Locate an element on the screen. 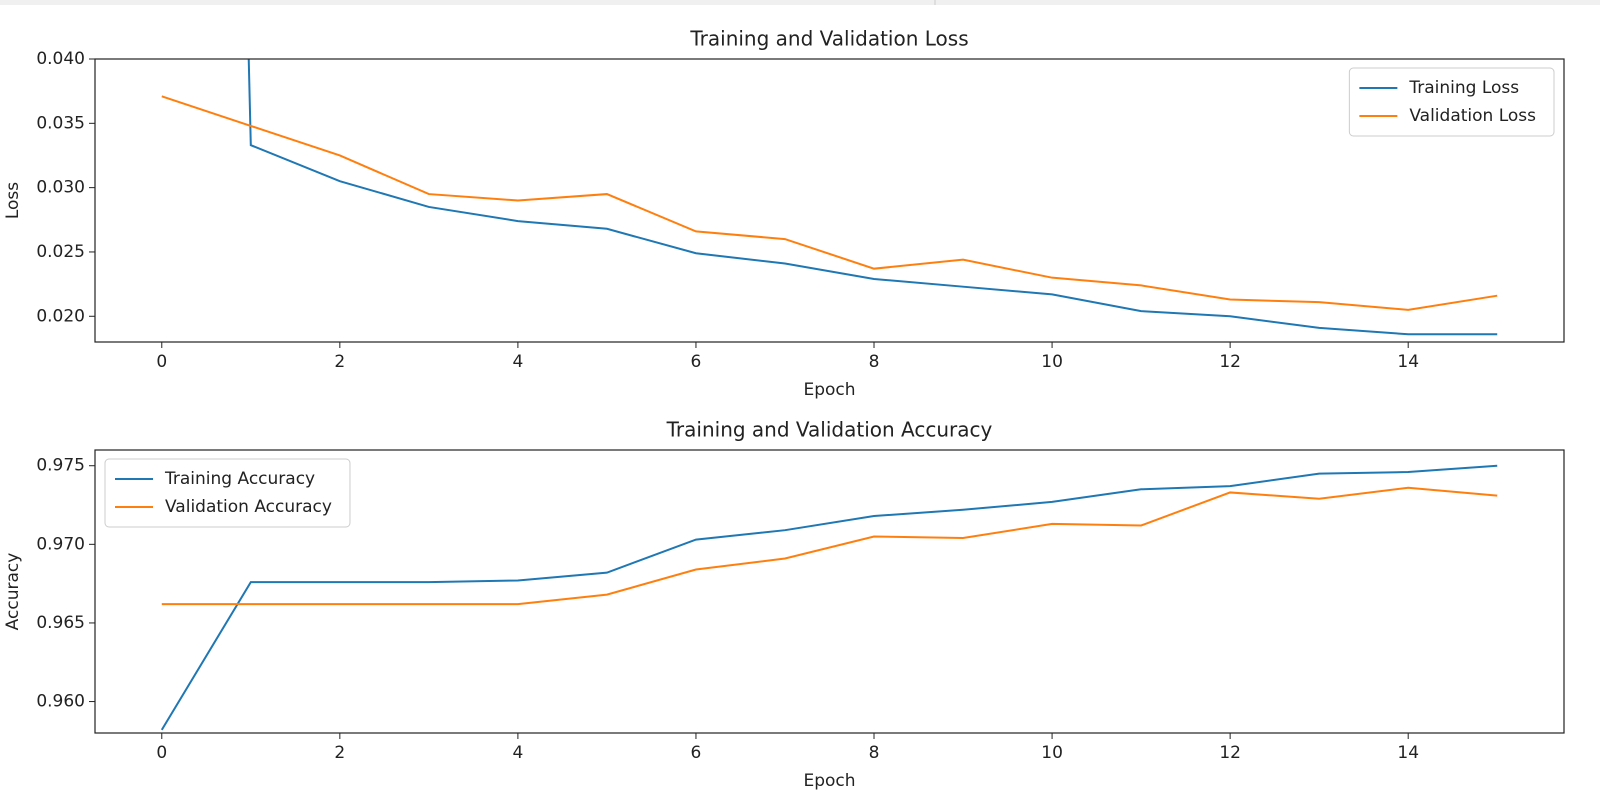 This screenshot has width=1600, height=810. y-tick-label: 0.970 is located at coordinates (60, 544).